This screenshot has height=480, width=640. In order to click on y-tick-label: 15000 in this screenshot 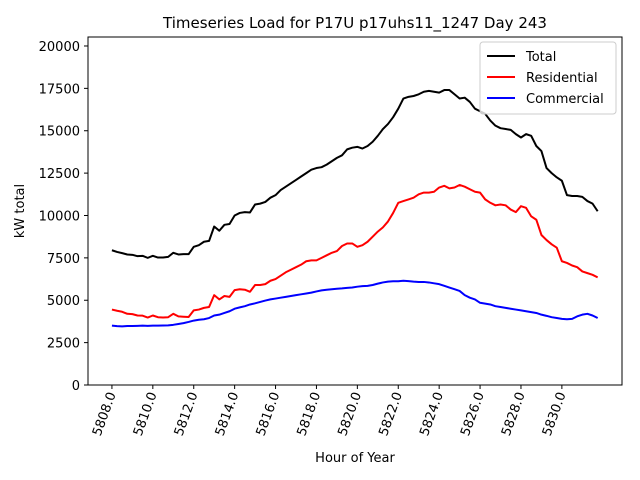, I will do `click(59, 132)`.